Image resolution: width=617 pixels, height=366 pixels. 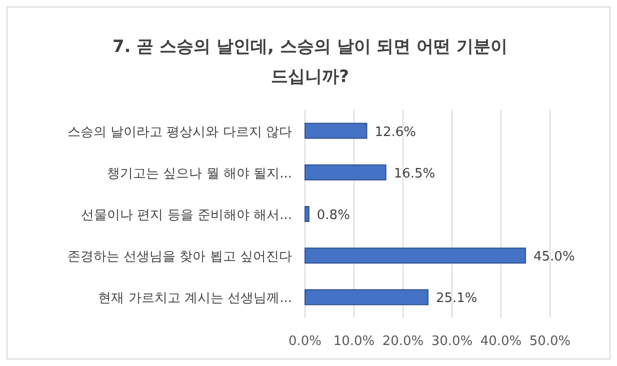 I want to click on data-label: 16.5%, so click(x=415, y=174).